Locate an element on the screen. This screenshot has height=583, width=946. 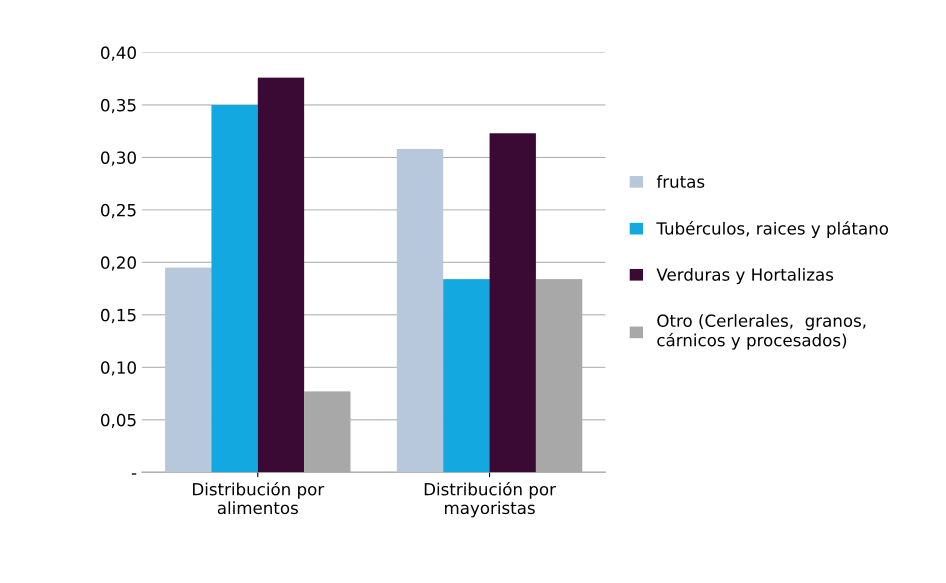
legend-label: Otro (Cerlerales, granos, cárnicos y procesados) is located at coordinates (761, 332).